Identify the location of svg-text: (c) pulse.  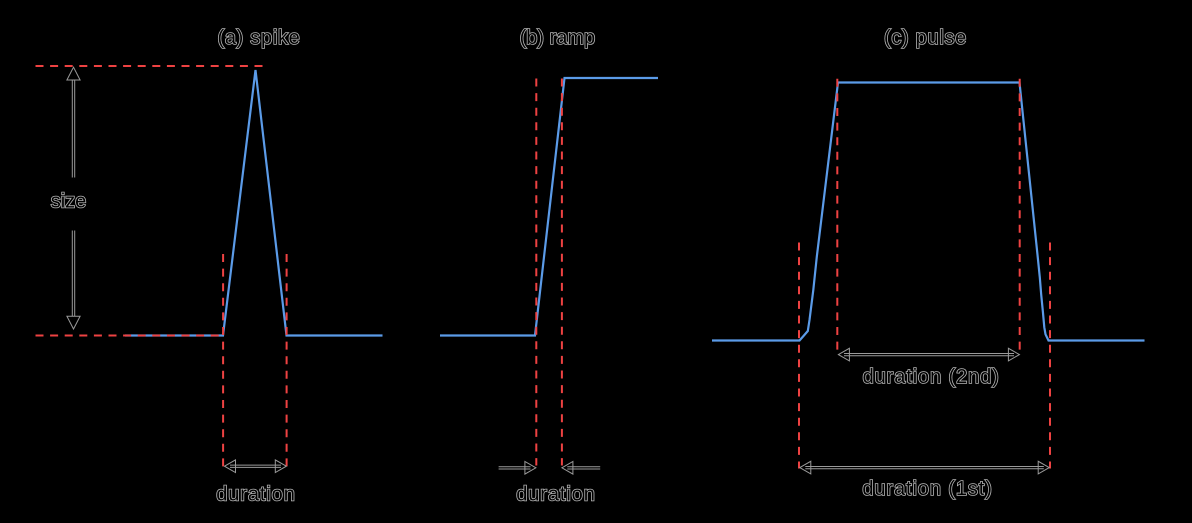
(925, 38).